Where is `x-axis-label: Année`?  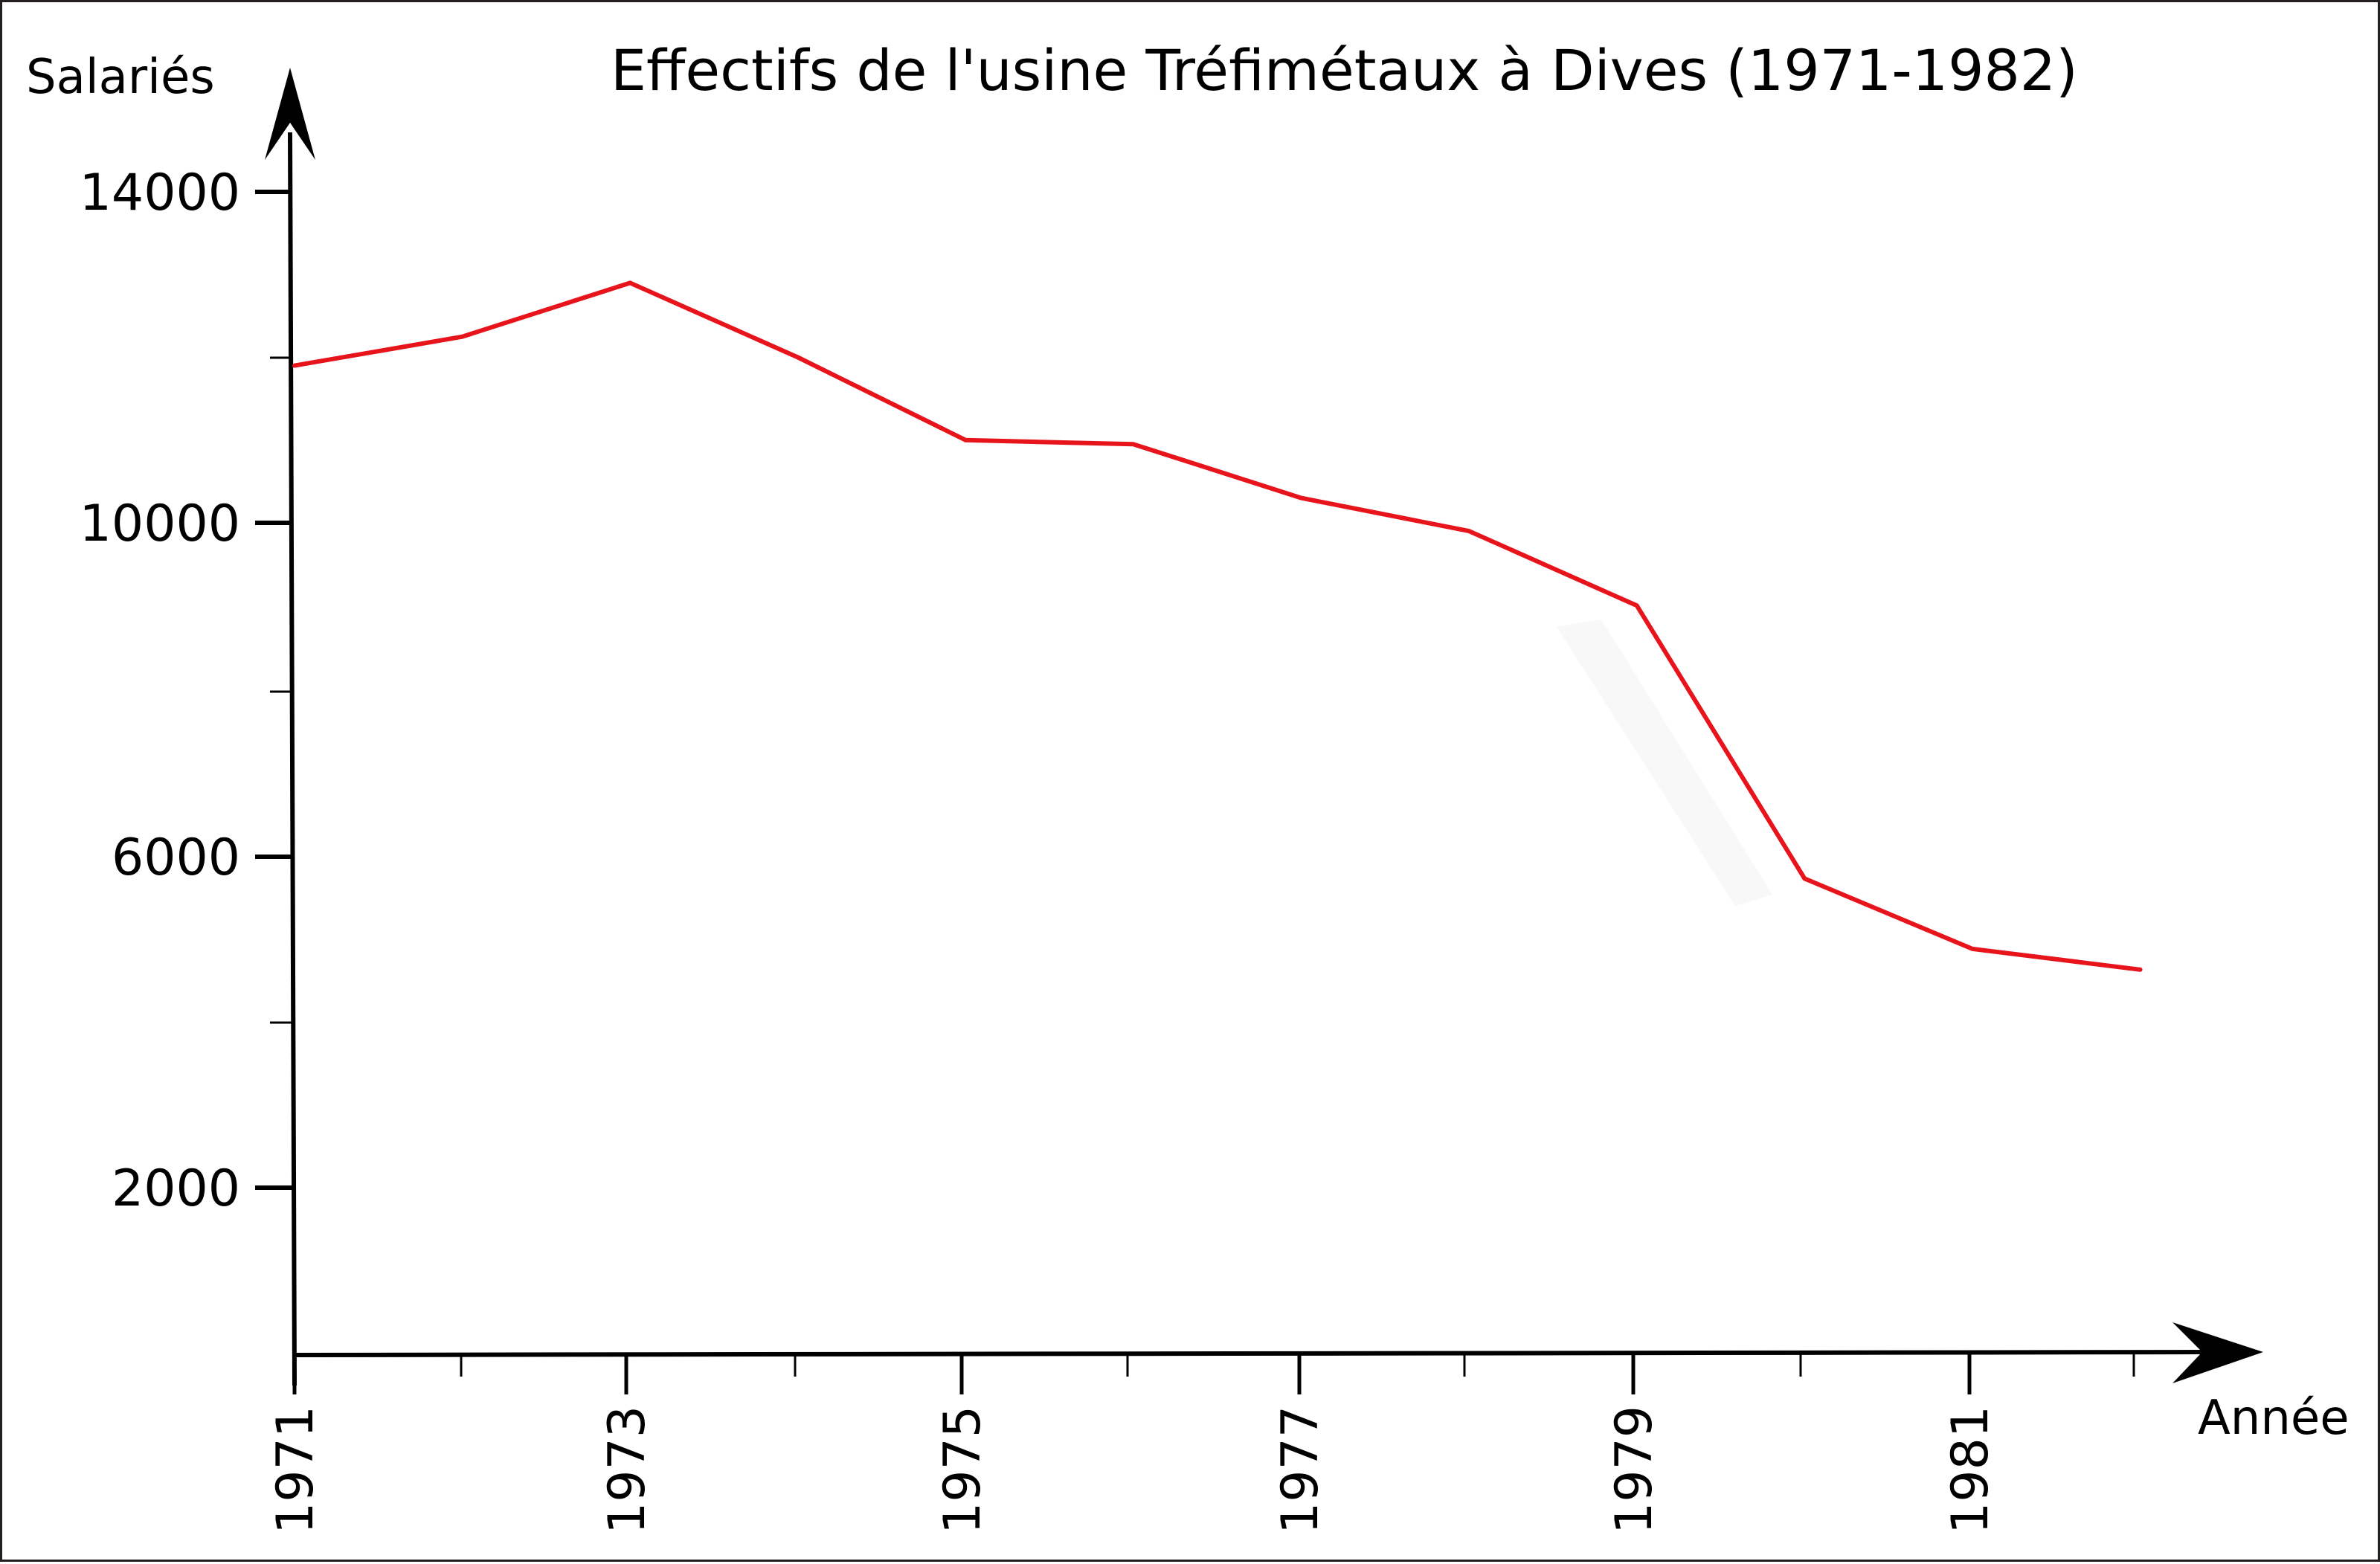 x-axis-label: Année is located at coordinates (2274, 1418).